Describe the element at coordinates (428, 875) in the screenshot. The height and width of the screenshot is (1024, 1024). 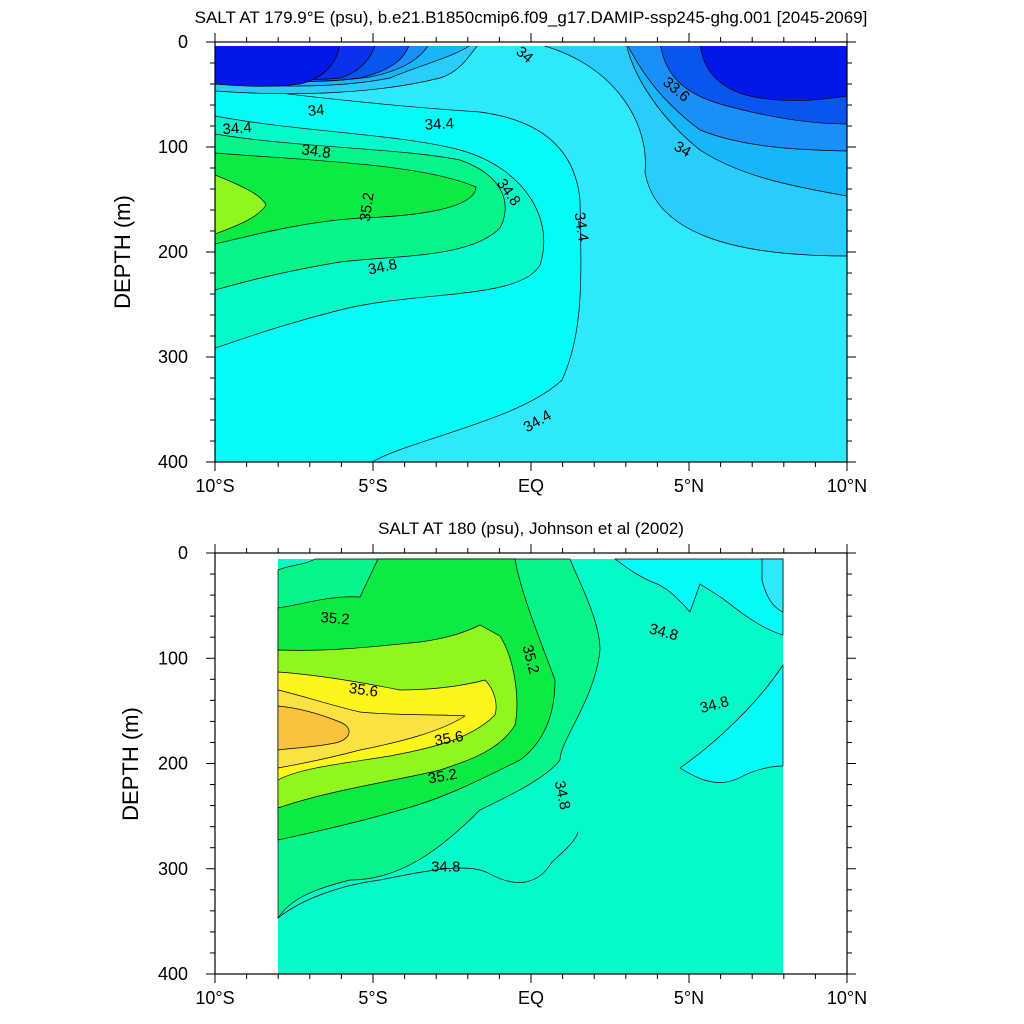
I see `contour-34-8-deep` at that location.